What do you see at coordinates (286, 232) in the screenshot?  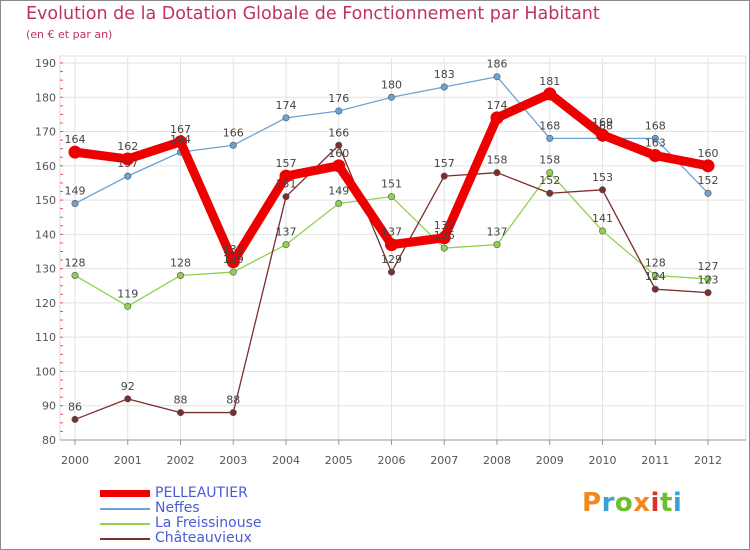 I see `data-label-la-freissinouse: 137` at bounding box center [286, 232].